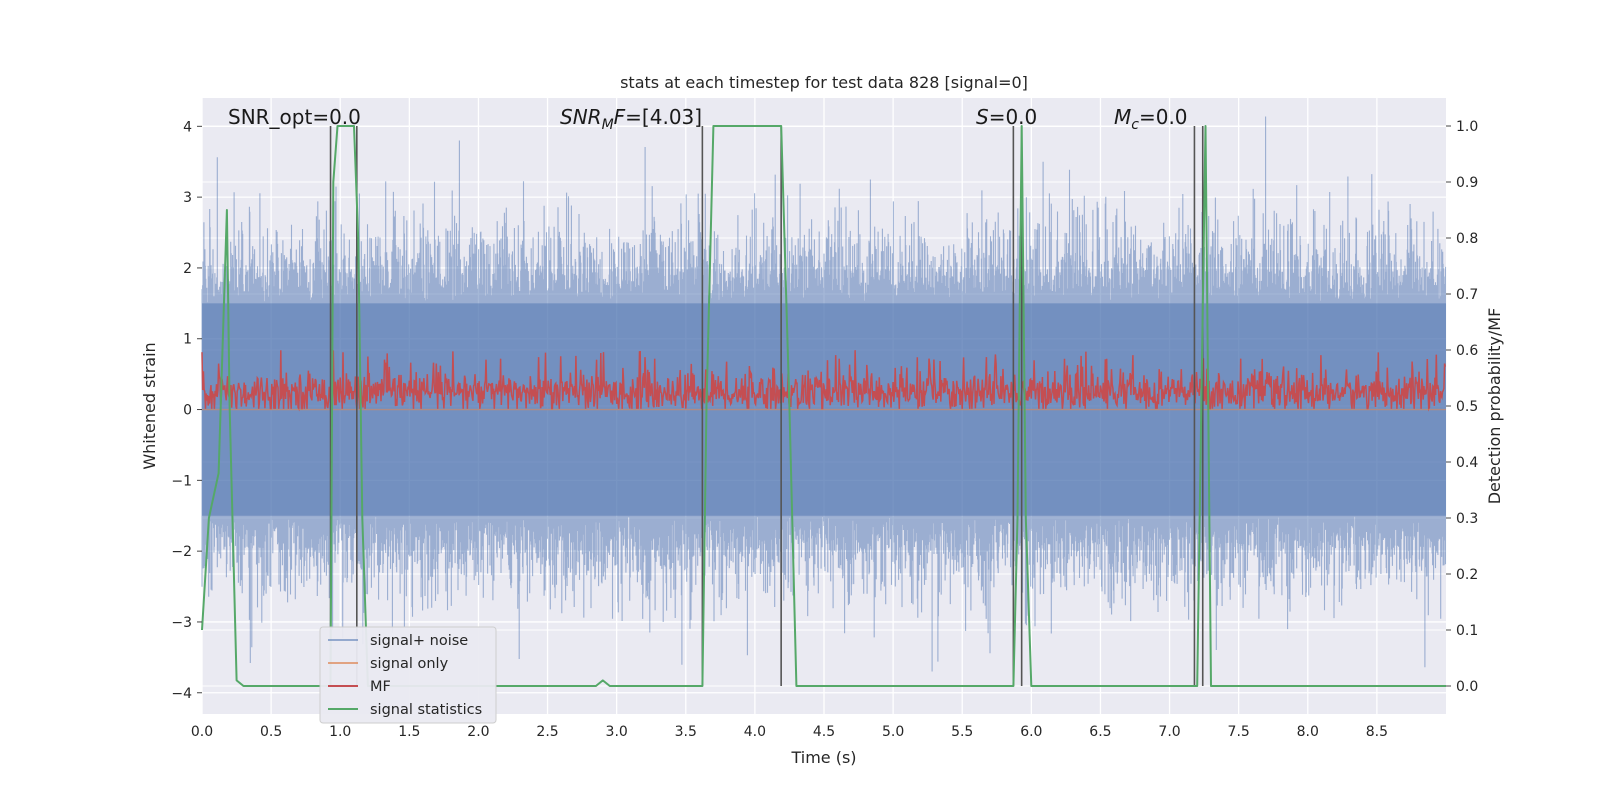 Image resolution: width=1600 pixels, height=800 pixels. I want to click on x-tick-label: 4.5, so click(824, 732).